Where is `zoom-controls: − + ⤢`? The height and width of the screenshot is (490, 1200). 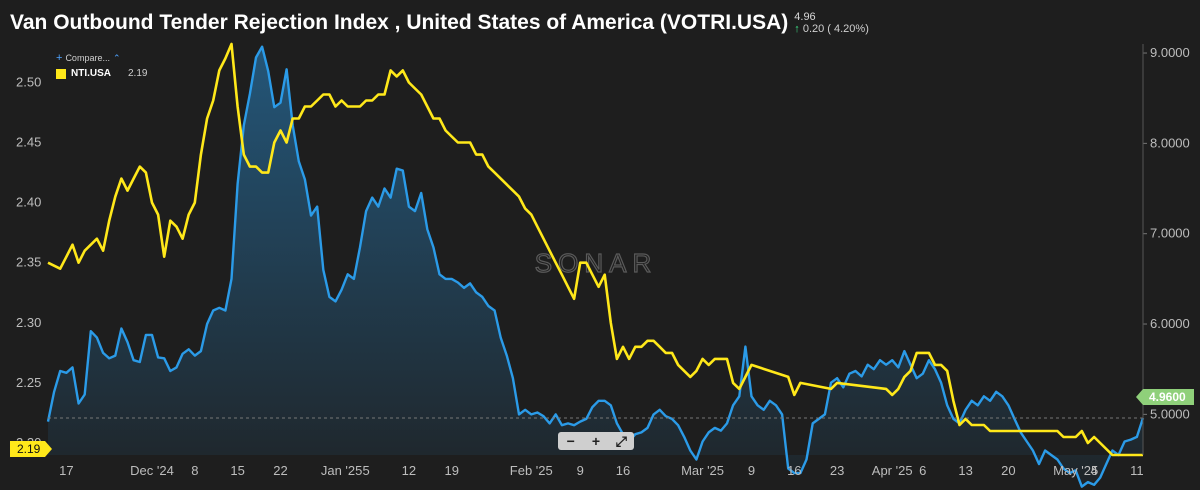
zoom-controls: − + ⤢ is located at coordinates (596, 441).